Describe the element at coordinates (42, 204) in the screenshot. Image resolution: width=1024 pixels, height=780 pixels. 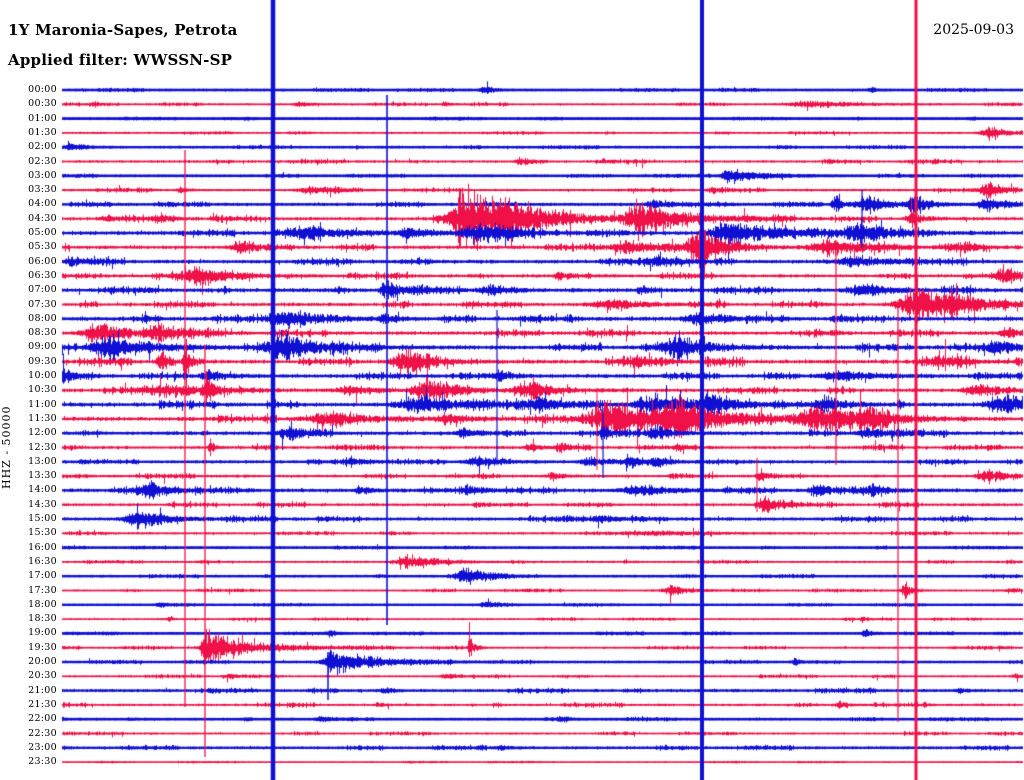
I see `time-label: 04:00` at that location.